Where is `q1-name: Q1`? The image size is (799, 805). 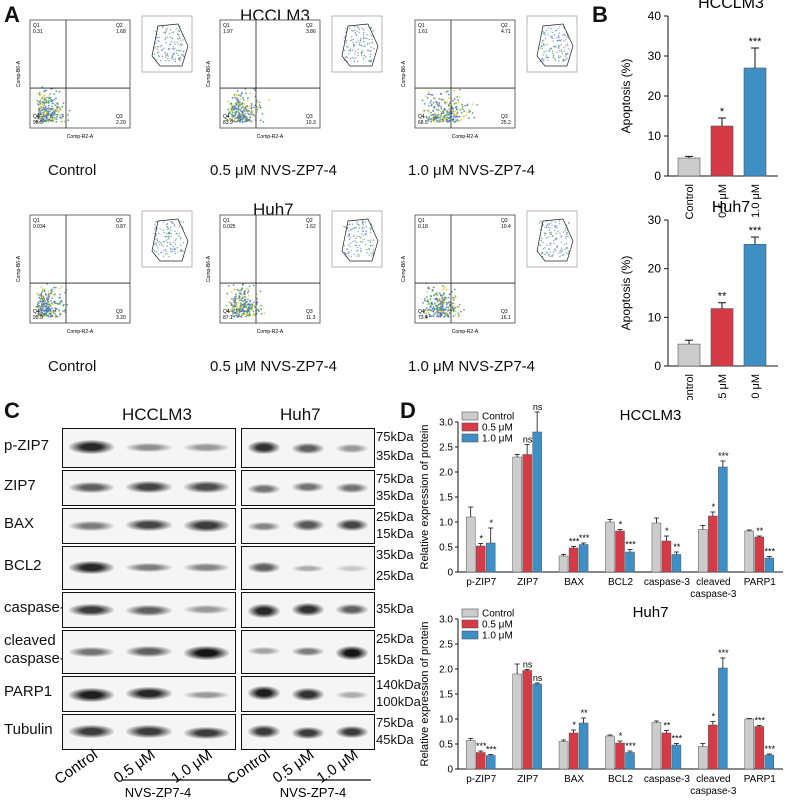 q1-name: Q1 is located at coordinates (421, 26).